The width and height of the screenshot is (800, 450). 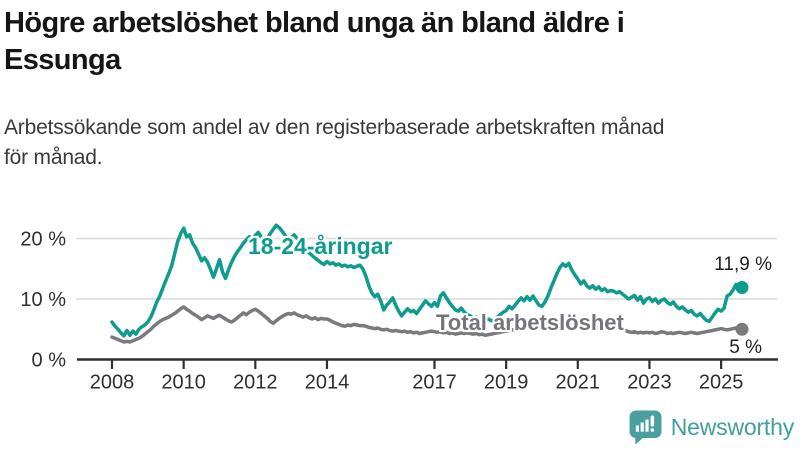 What do you see at coordinates (742, 329) in the screenshot?
I see `series-end-dot-total` at bounding box center [742, 329].